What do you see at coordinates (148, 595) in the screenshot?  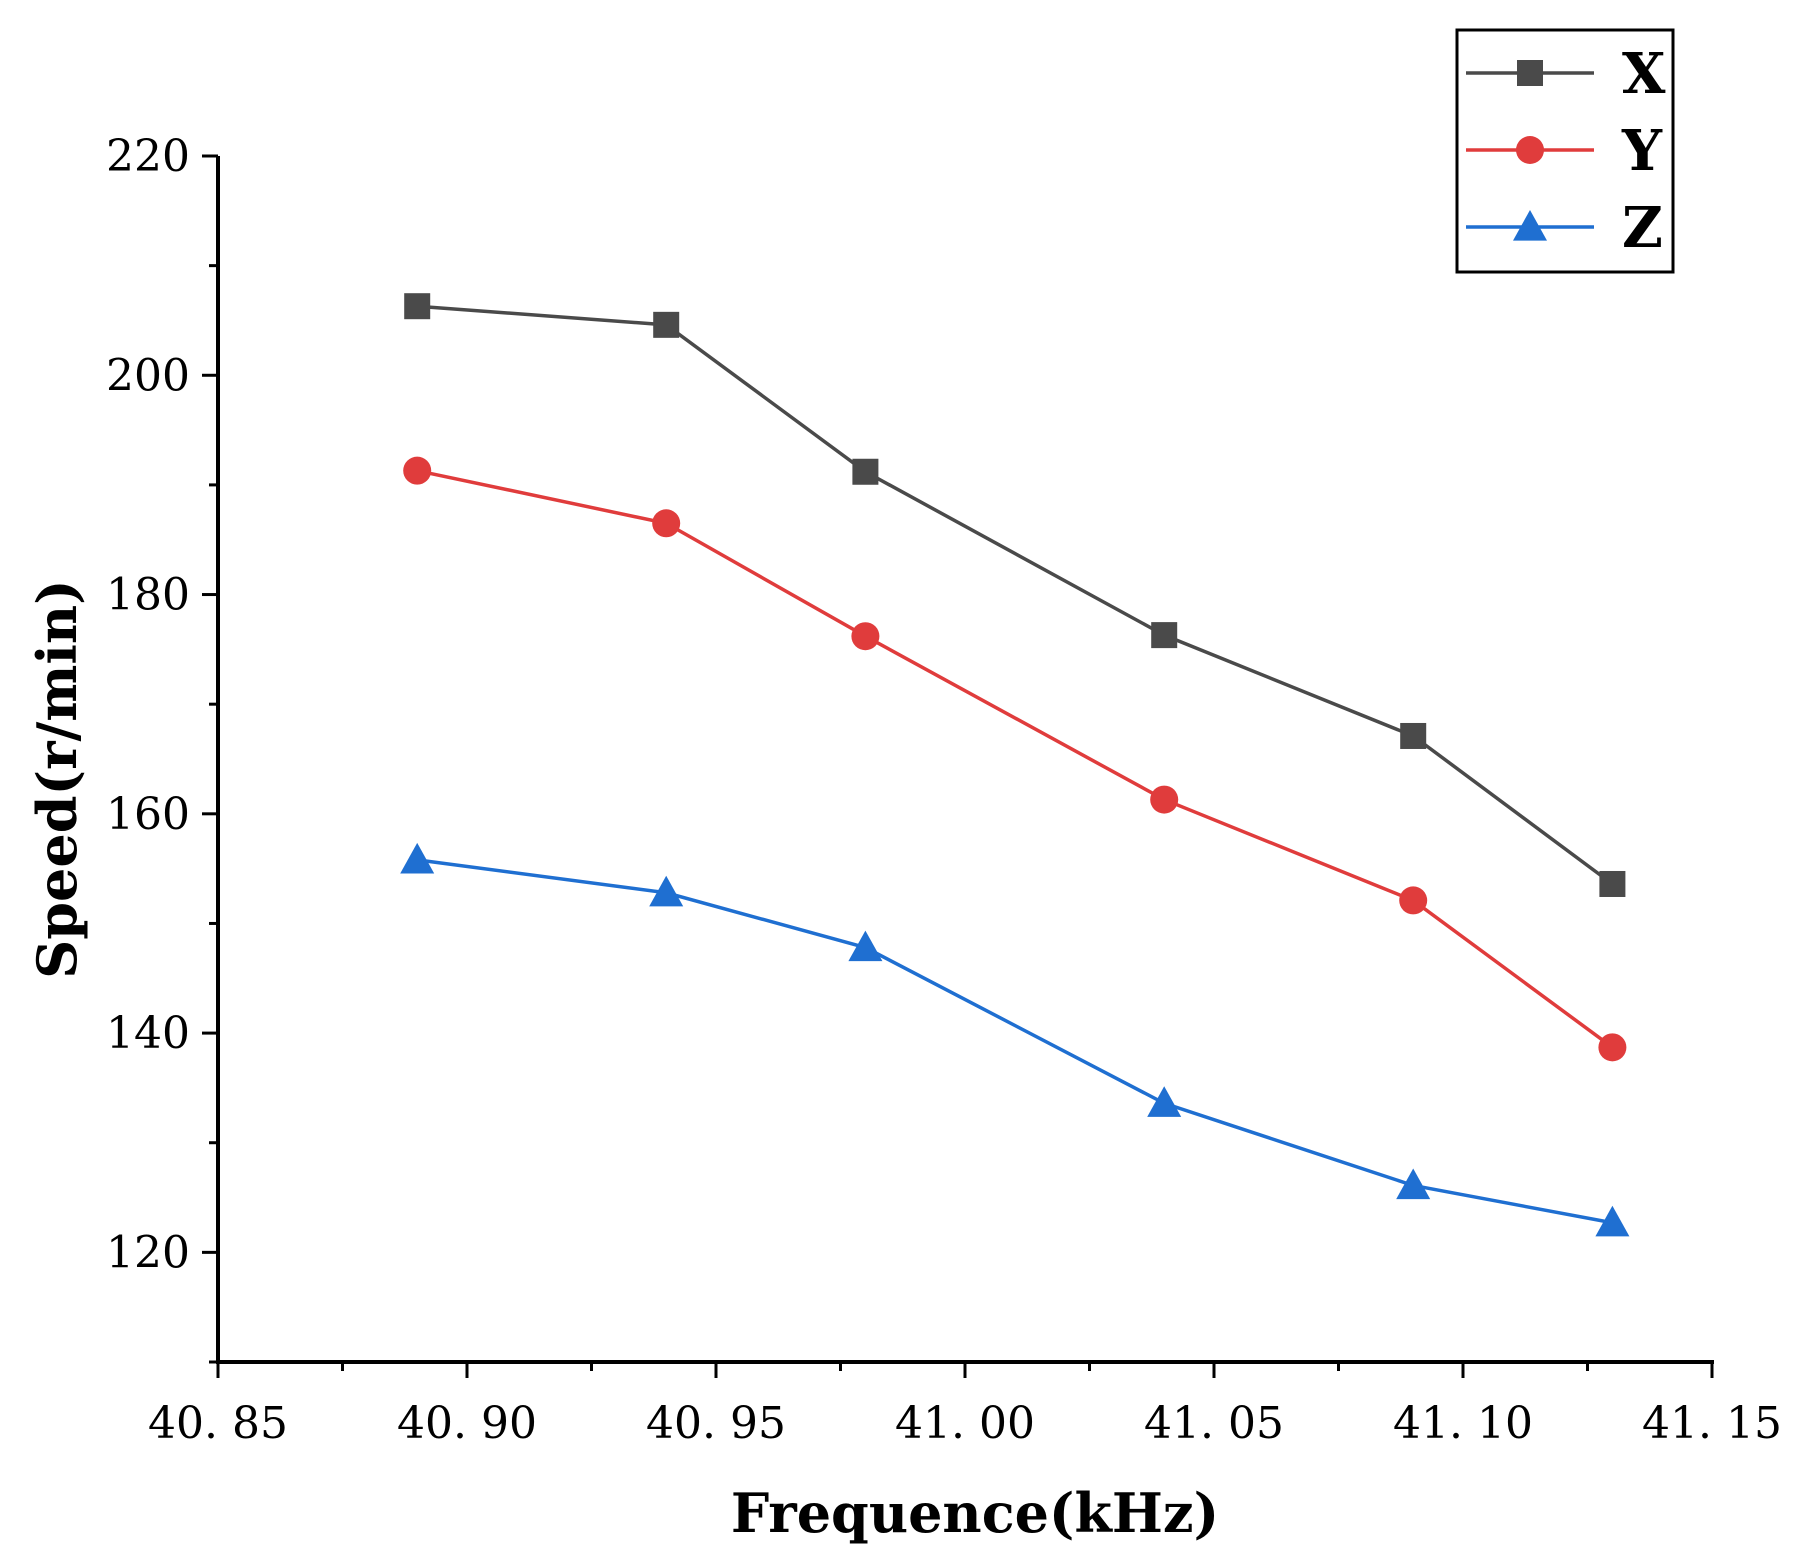 I see `y-tick-label: 180` at bounding box center [148, 595].